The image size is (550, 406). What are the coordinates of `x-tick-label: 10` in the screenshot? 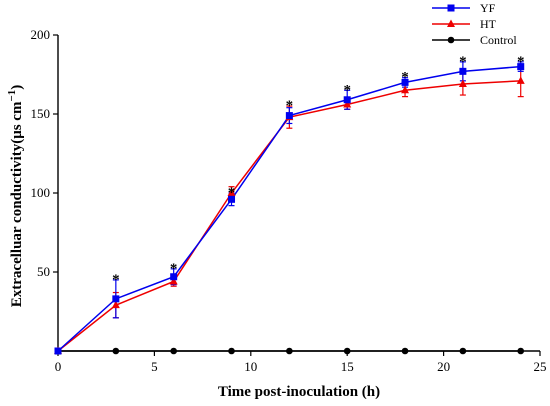 It's located at (250, 366).